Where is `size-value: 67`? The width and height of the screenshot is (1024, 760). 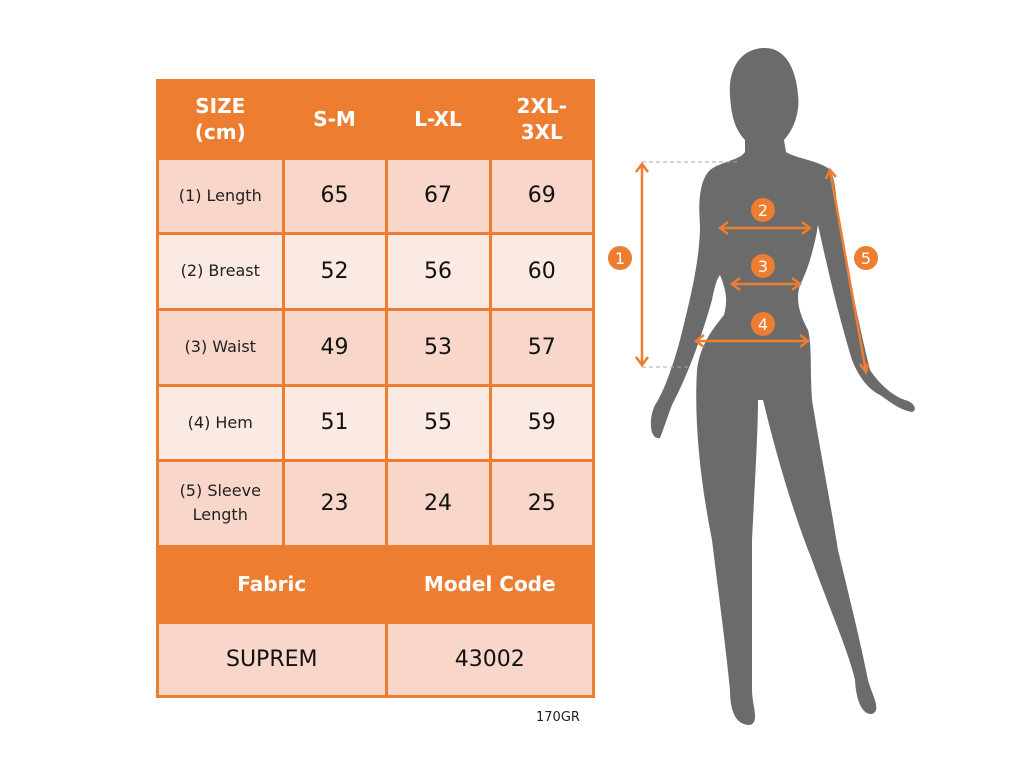 size-value: 67 is located at coordinates (438, 195).